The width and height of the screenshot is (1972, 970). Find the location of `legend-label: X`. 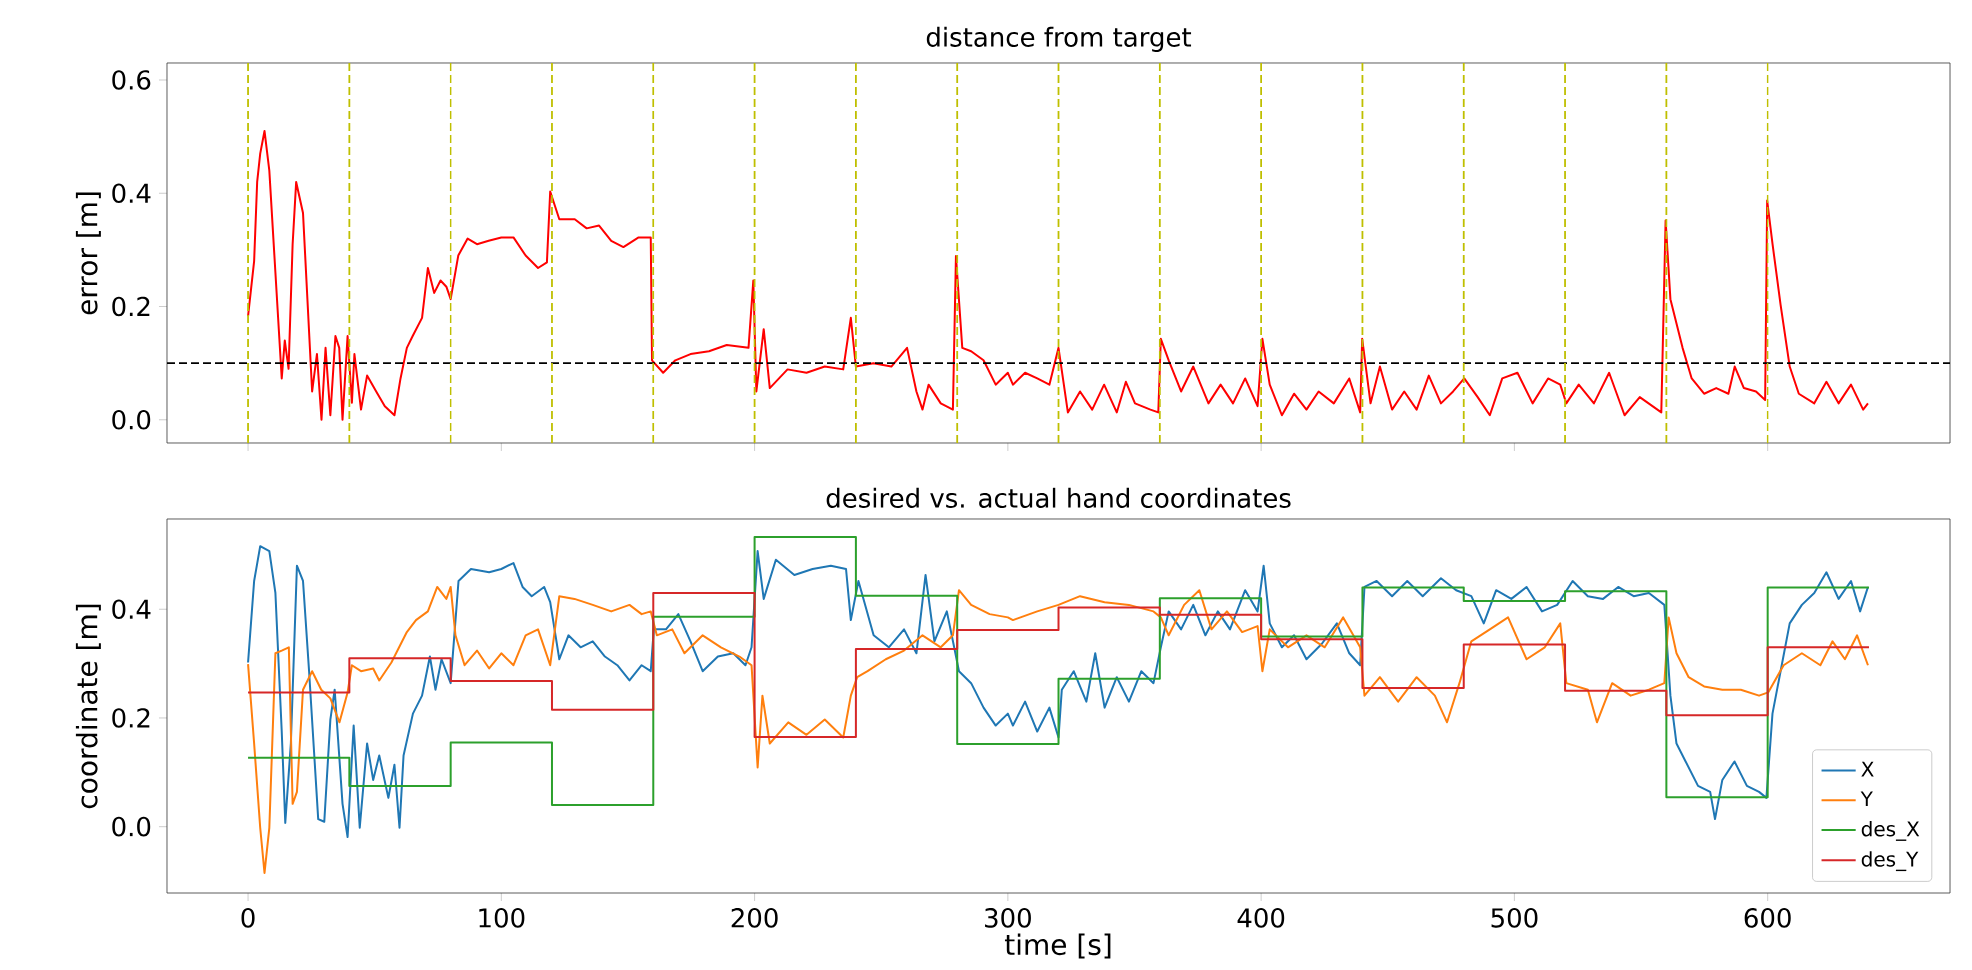

legend-label: X is located at coordinates (1867, 769).